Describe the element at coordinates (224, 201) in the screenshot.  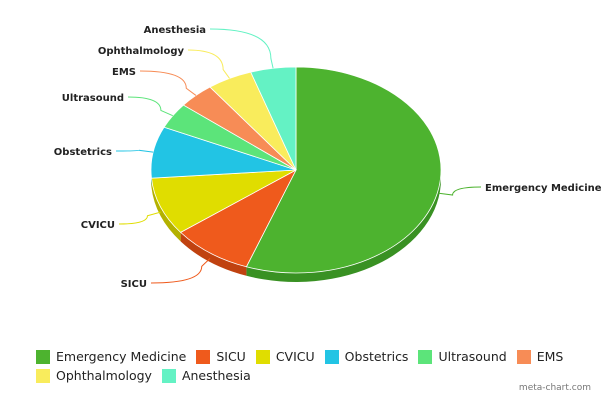
I see `slice-cvicu` at that location.